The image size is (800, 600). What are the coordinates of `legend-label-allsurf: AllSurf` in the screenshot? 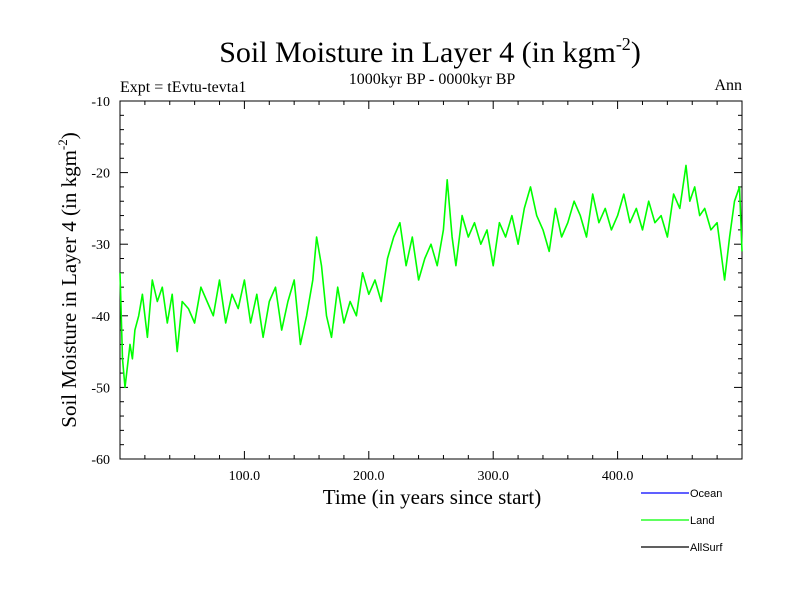 It's located at (706, 548).